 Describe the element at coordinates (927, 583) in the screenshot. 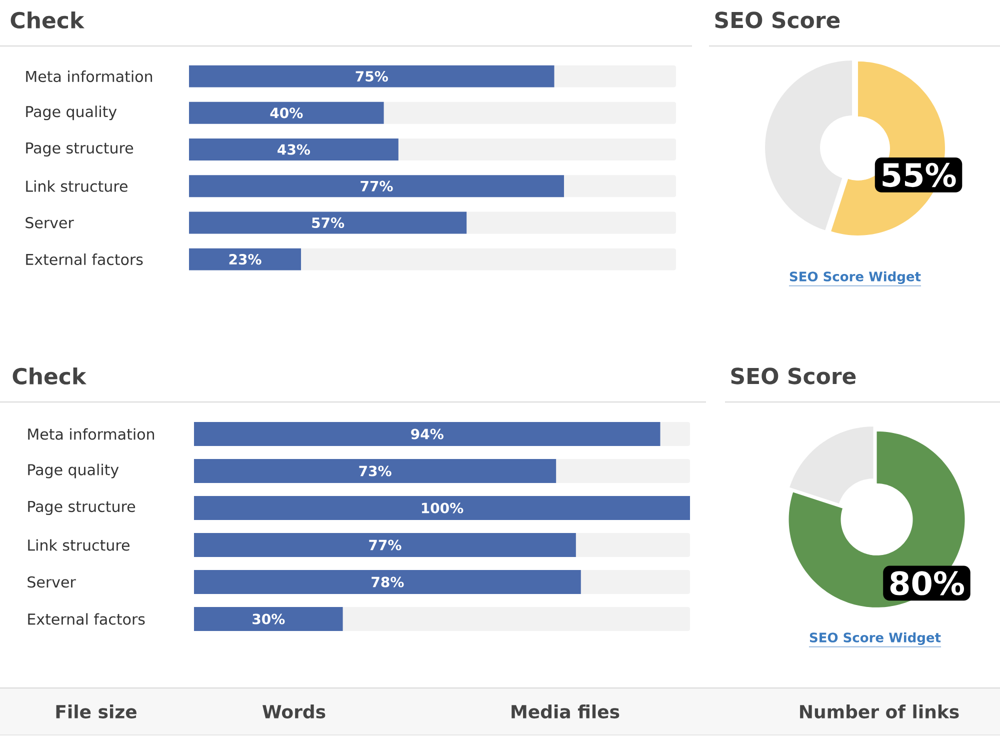

I see `data-label: 80%` at that location.